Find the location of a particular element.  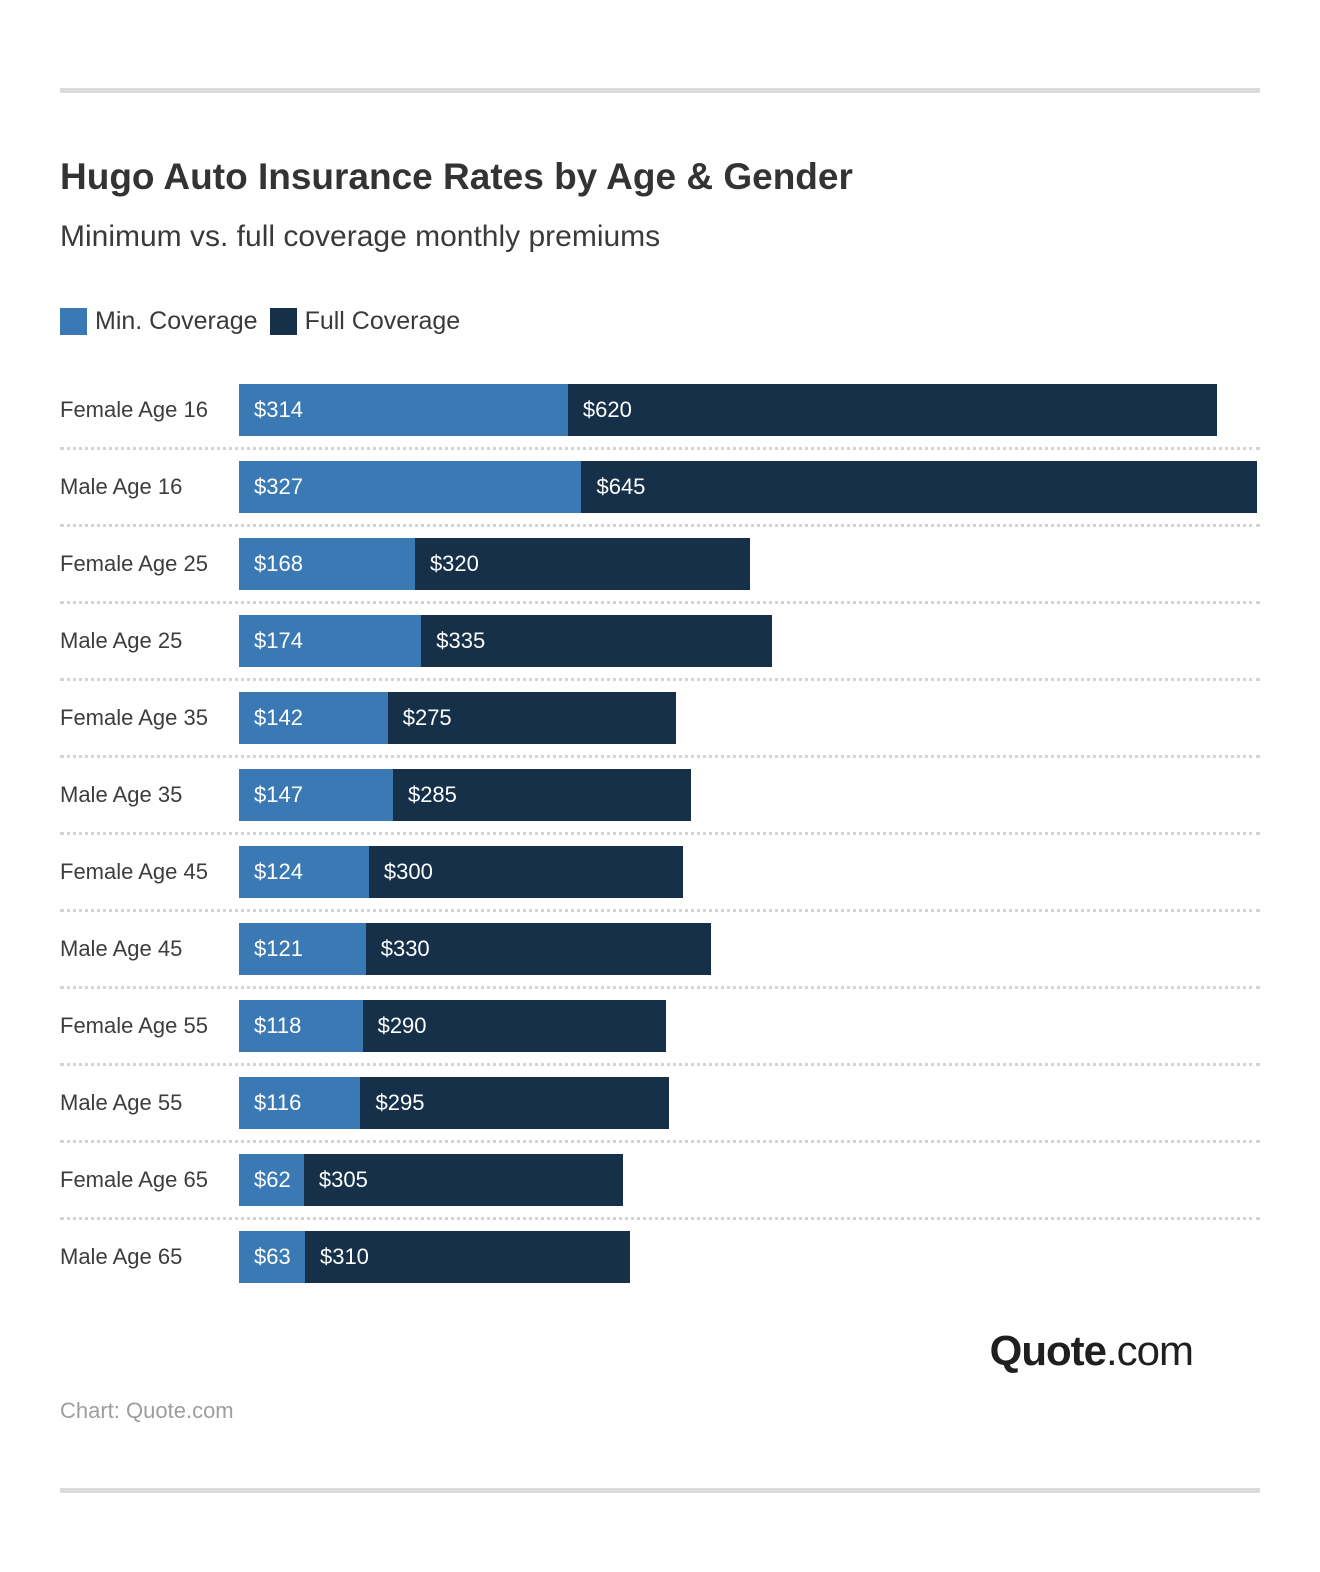

category-label: Male Age 25 is located at coordinates (121, 640).